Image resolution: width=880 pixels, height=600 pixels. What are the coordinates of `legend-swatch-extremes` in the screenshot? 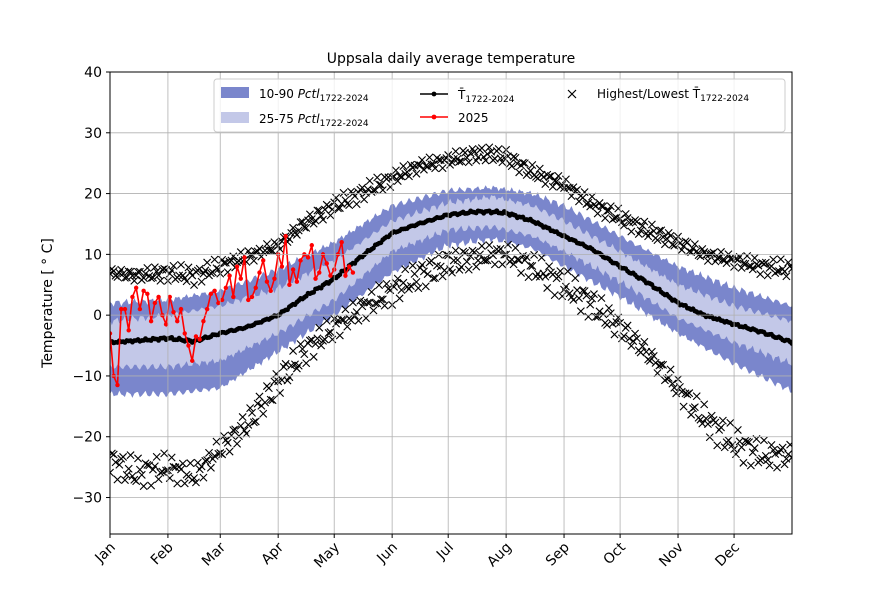 It's located at (572, 94).